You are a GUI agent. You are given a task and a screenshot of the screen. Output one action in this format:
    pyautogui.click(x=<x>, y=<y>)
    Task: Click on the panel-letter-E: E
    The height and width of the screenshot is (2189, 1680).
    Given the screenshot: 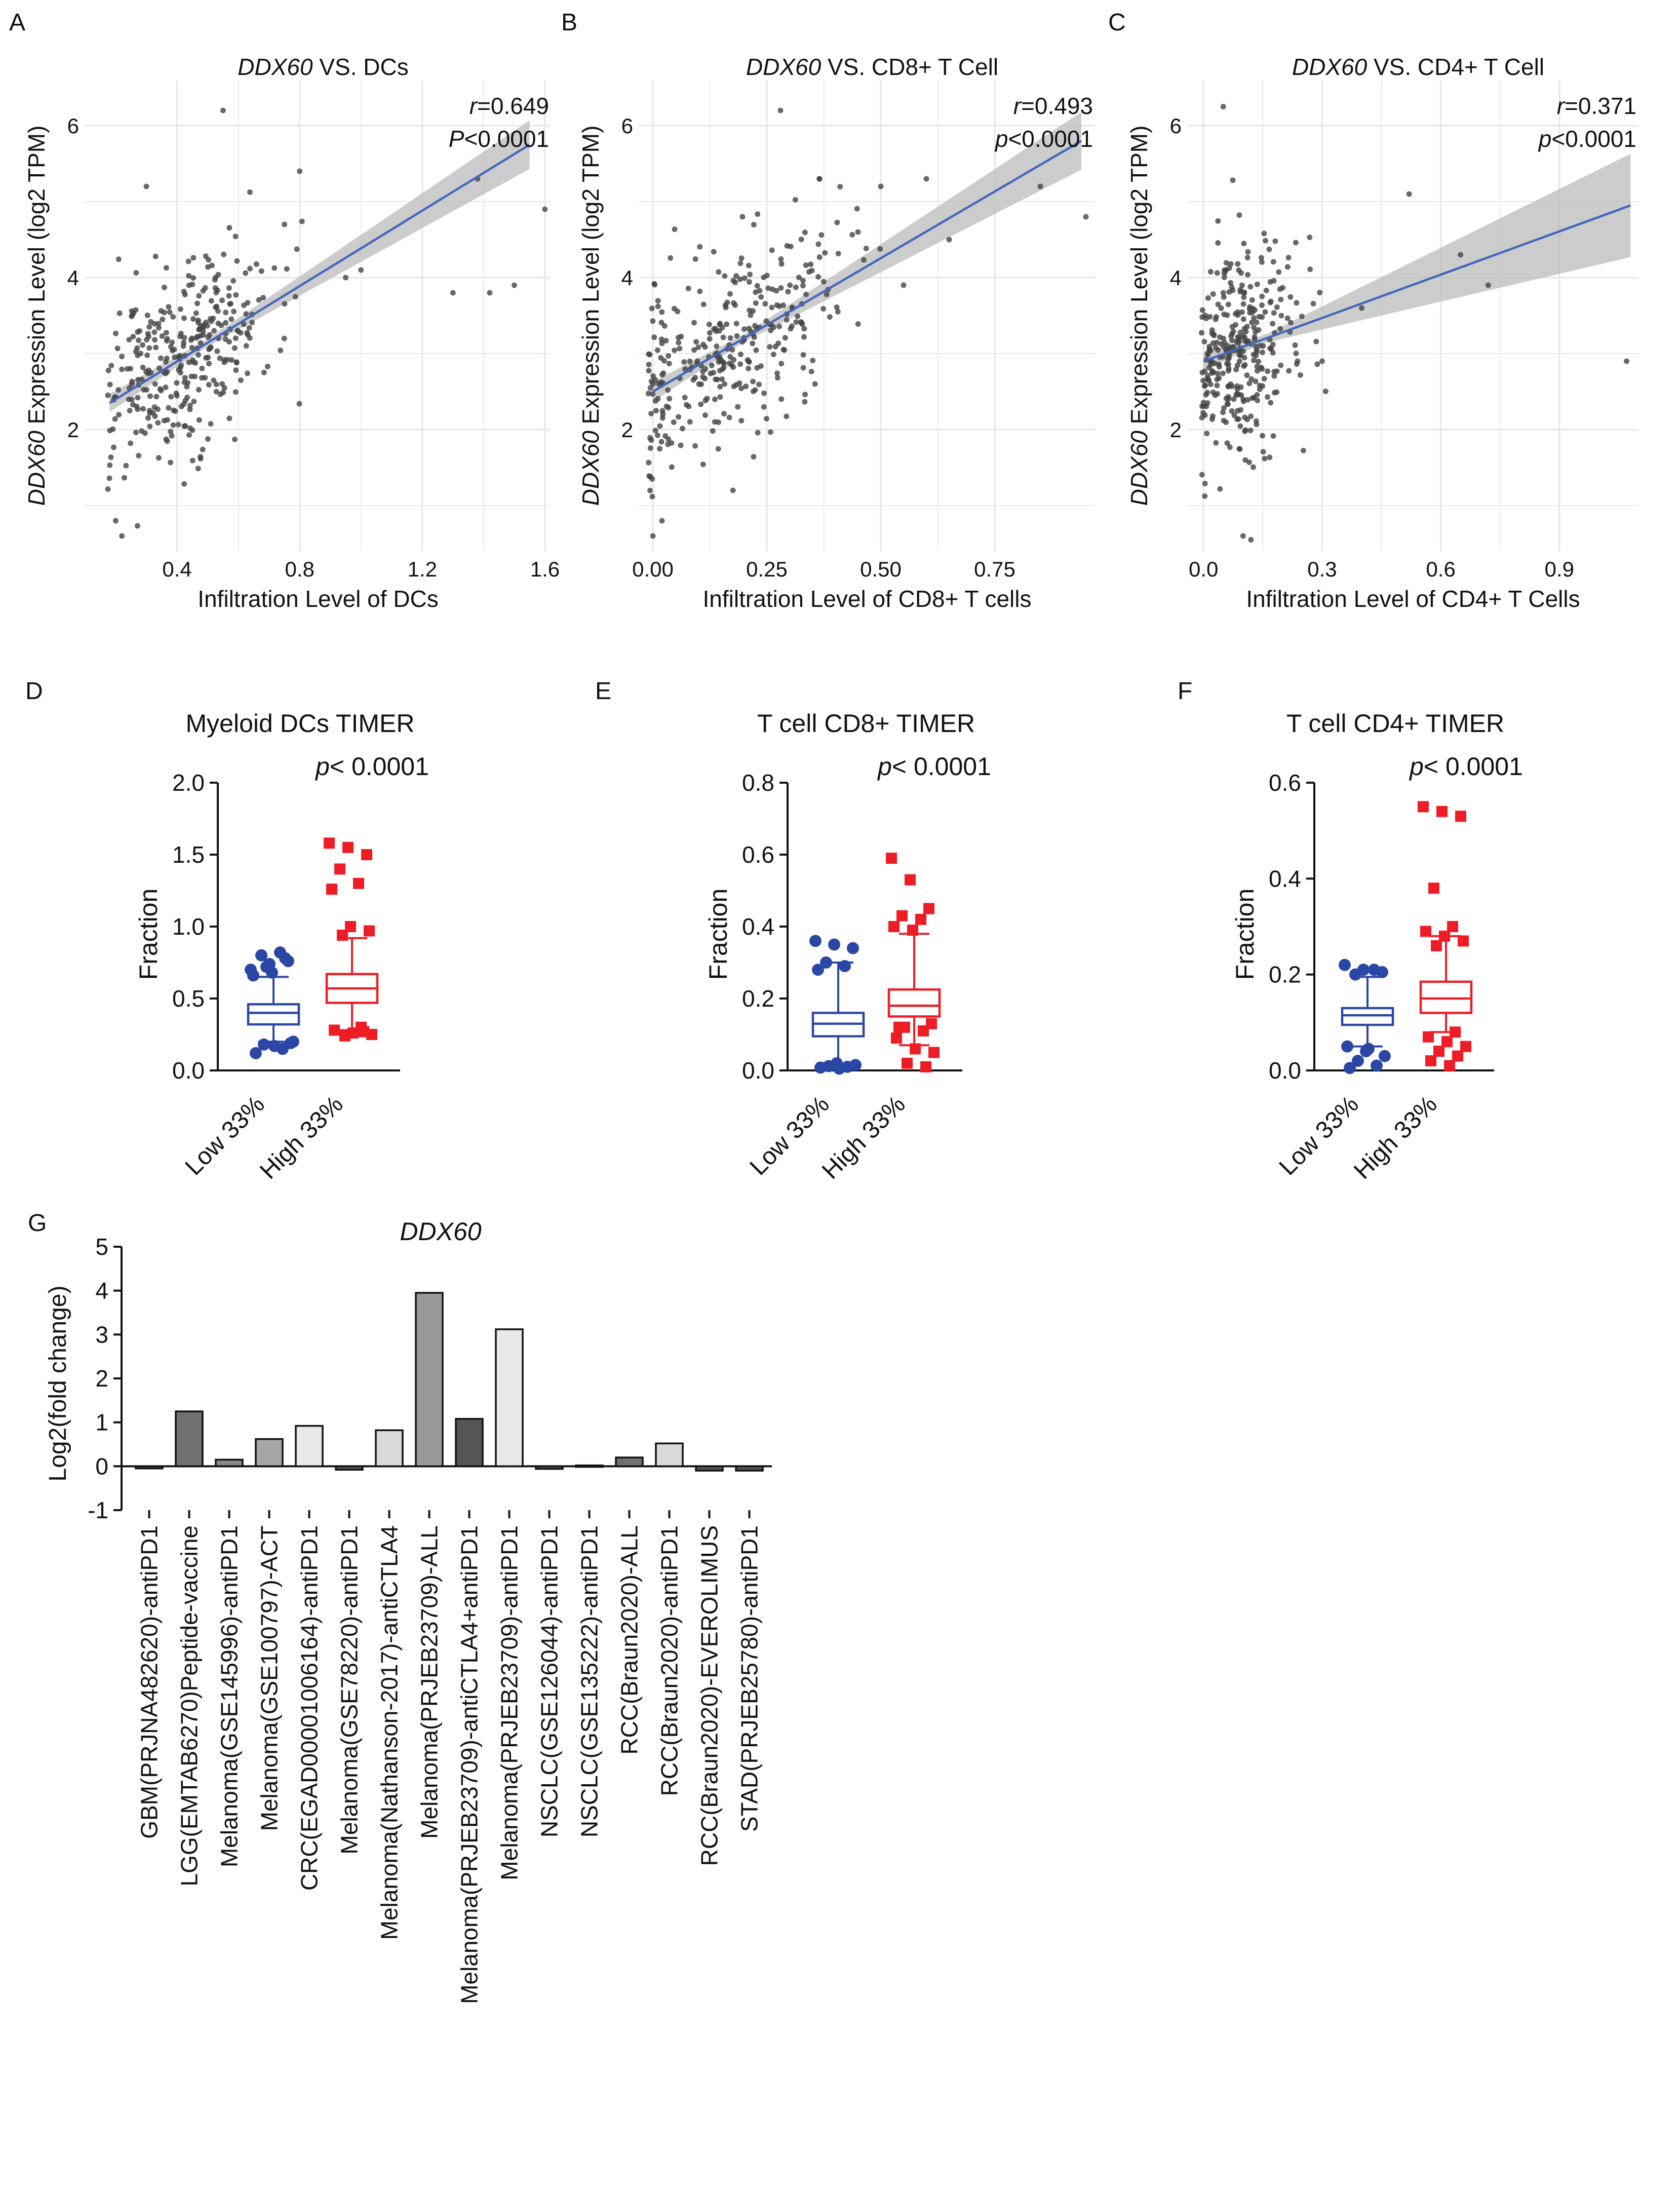 What is the action you would take?
    pyautogui.click(x=603, y=691)
    